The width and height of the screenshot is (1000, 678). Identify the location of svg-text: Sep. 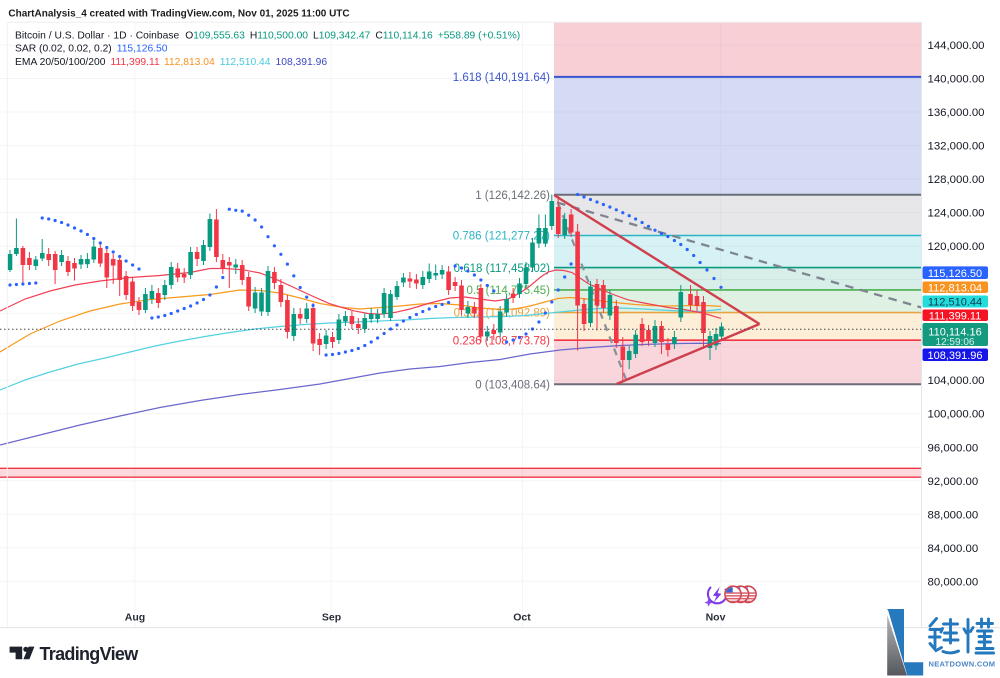
(331, 618).